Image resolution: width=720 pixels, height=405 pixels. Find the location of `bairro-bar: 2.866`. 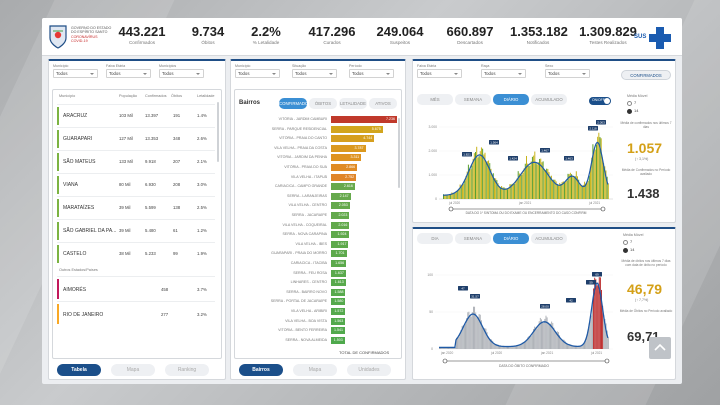

bairro-bar: 2.866 is located at coordinates (344, 167).